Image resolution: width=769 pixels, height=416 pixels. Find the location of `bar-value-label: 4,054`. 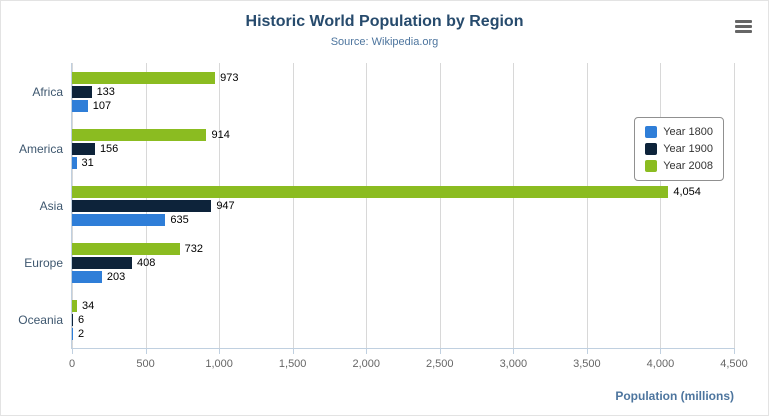

bar-value-label: 4,054 is located at coordinates (687, 191).